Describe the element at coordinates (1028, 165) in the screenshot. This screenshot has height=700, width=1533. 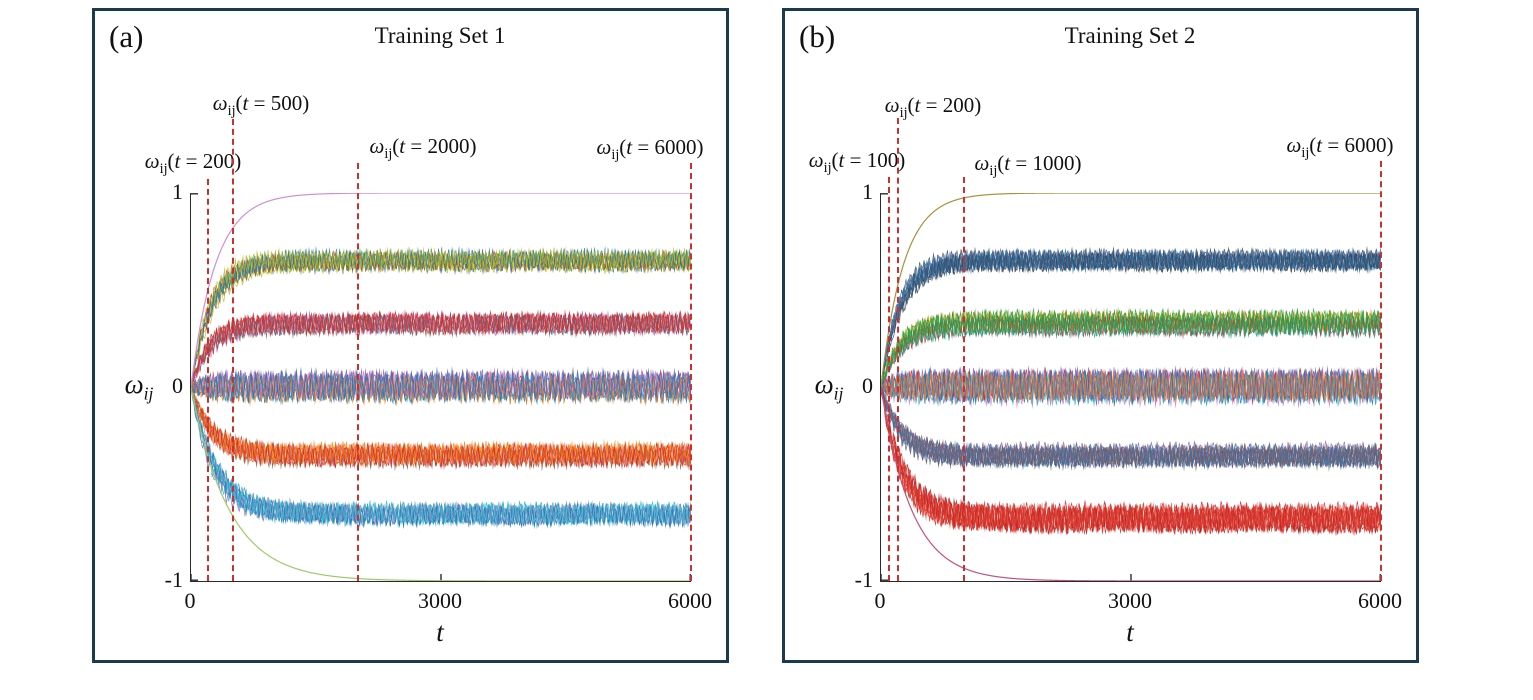
I see `annotation-label-t1000: ωij(t = 1000)` at that location.